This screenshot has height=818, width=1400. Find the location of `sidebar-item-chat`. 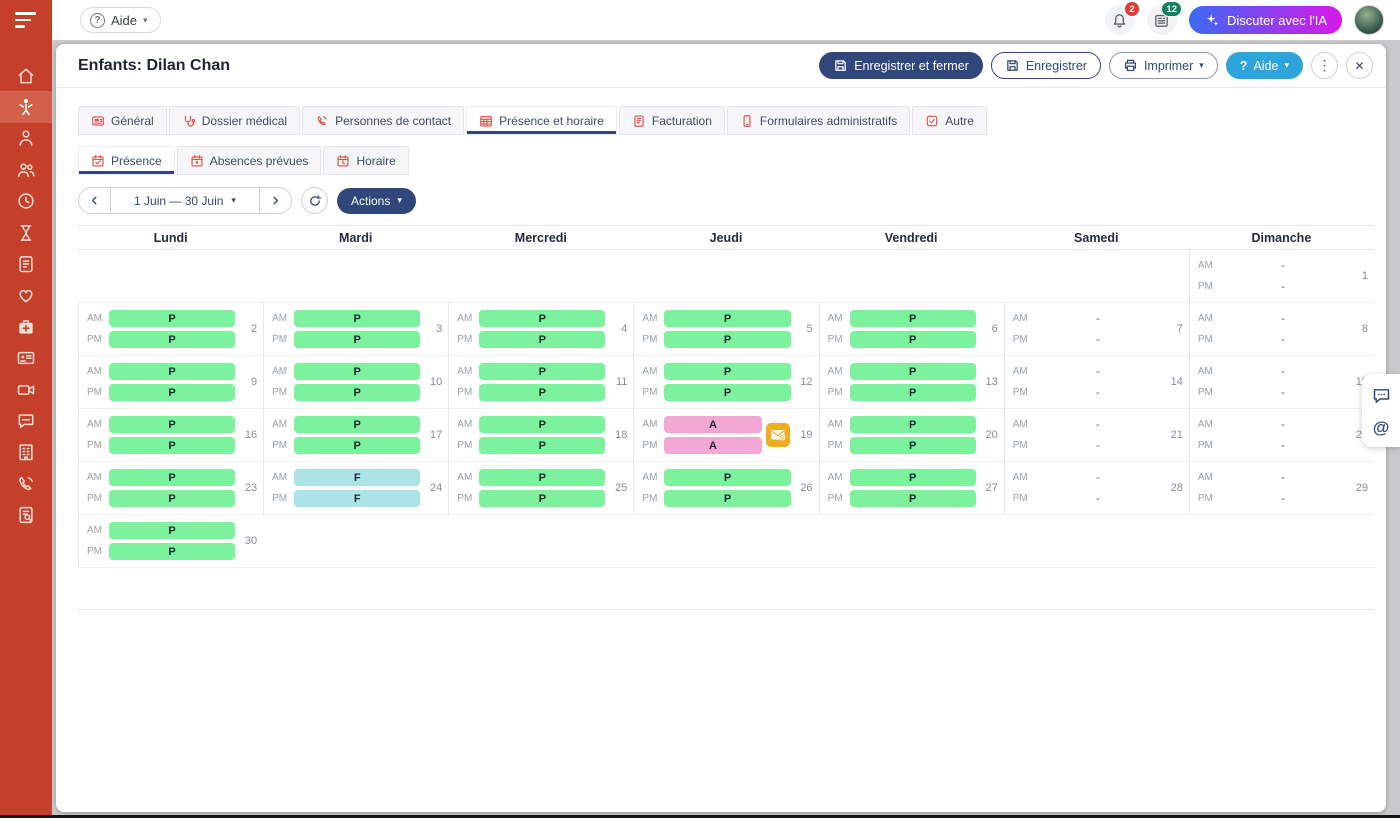

sidebar-item-chat is located at coordinates (26, 420).